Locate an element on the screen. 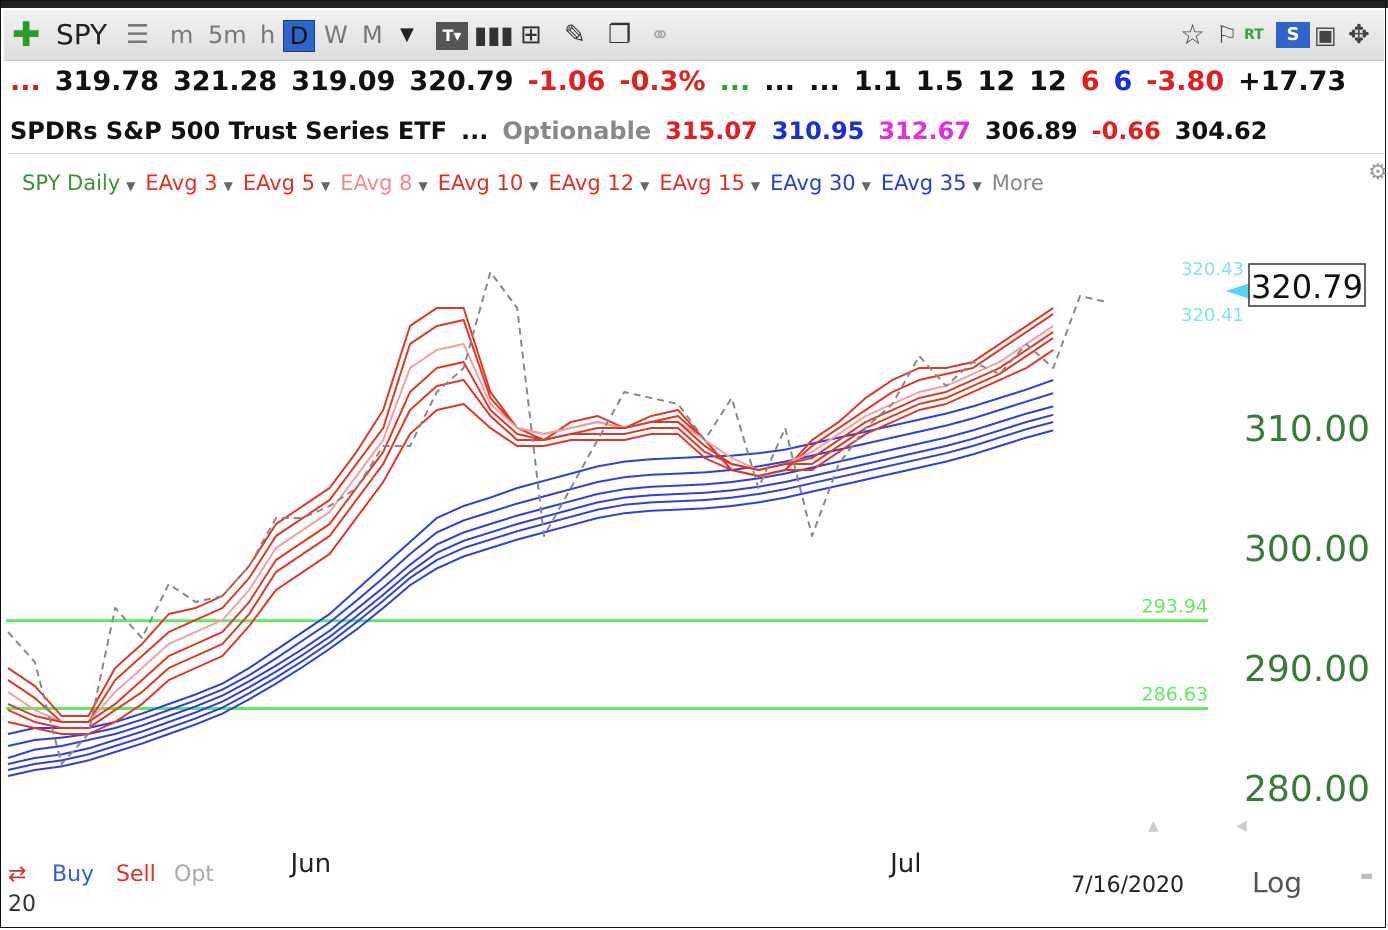 The height and width of the screenshot is (930, 1388). legend-item: EAvg 5 ▼ is located at coordinates (286, 184).